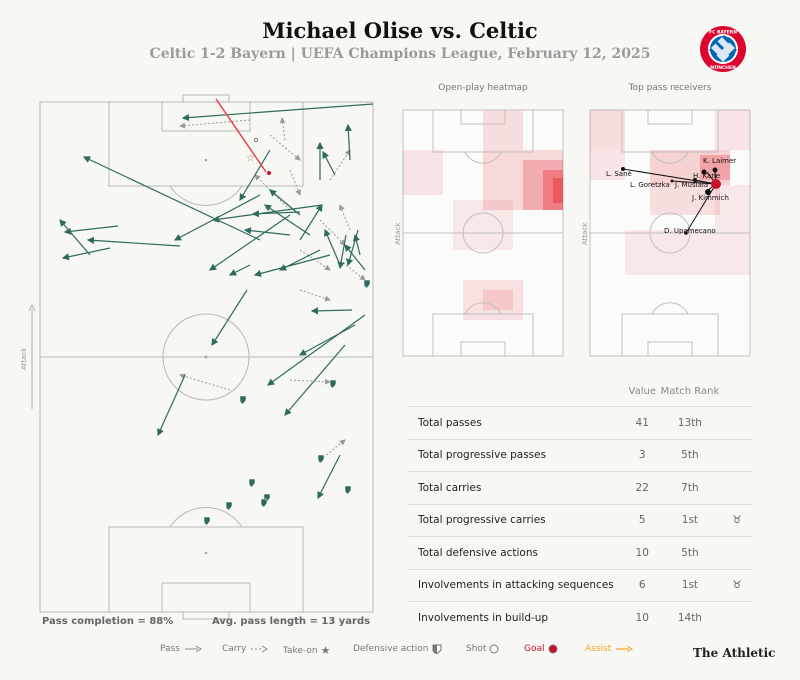 The width and height of the screenshot is (800, 680). I want to click on carry-arrow-icon, so click(260, 649).